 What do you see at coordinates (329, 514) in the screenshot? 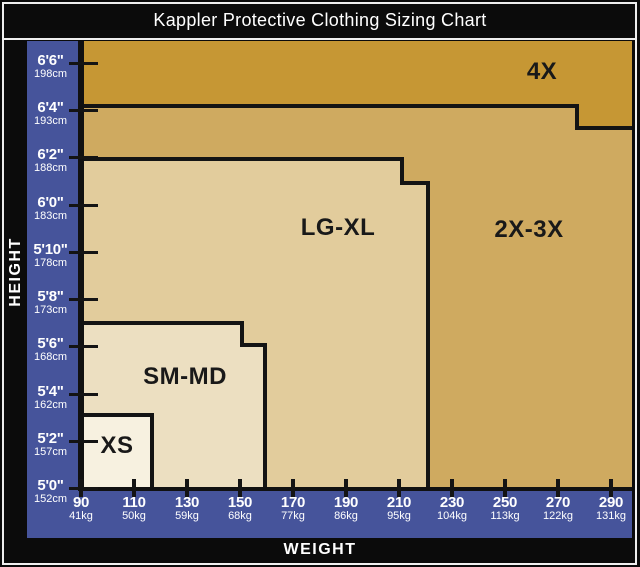
I see `weight-axis-band` at bounding box center [329, 514].